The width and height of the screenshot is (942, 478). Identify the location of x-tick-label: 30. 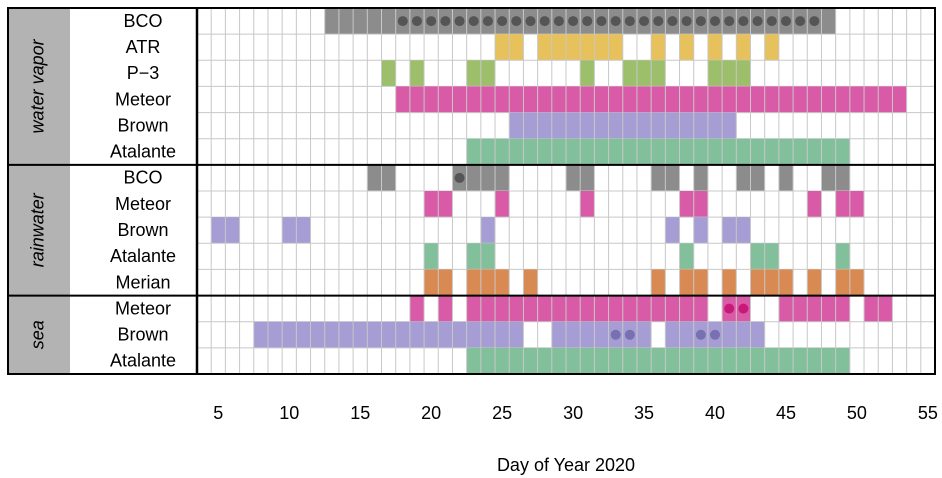
(573, 413).